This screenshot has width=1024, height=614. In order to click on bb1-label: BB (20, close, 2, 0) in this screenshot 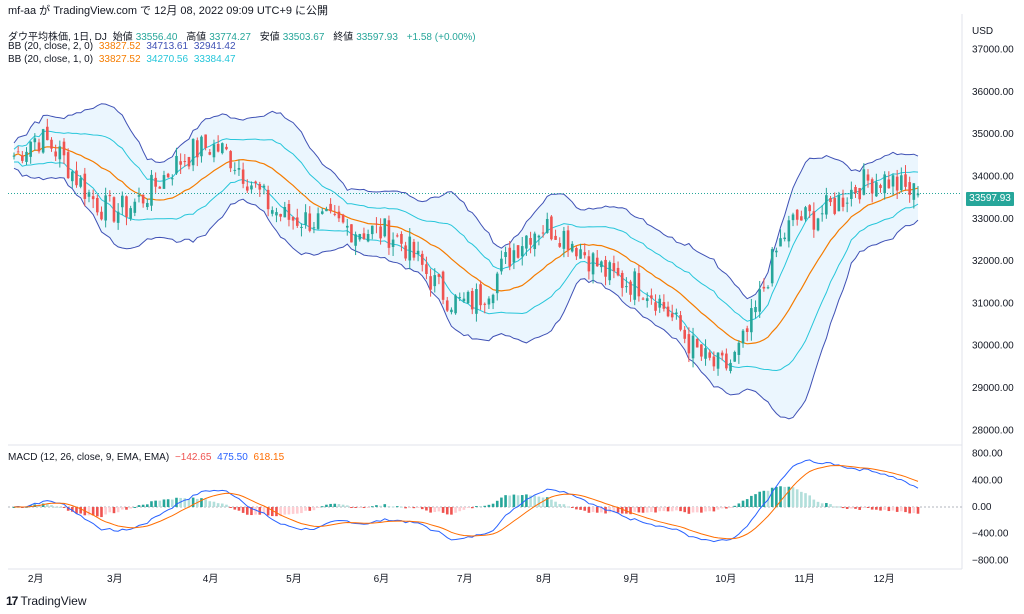, I will do `click(51, 46)`.